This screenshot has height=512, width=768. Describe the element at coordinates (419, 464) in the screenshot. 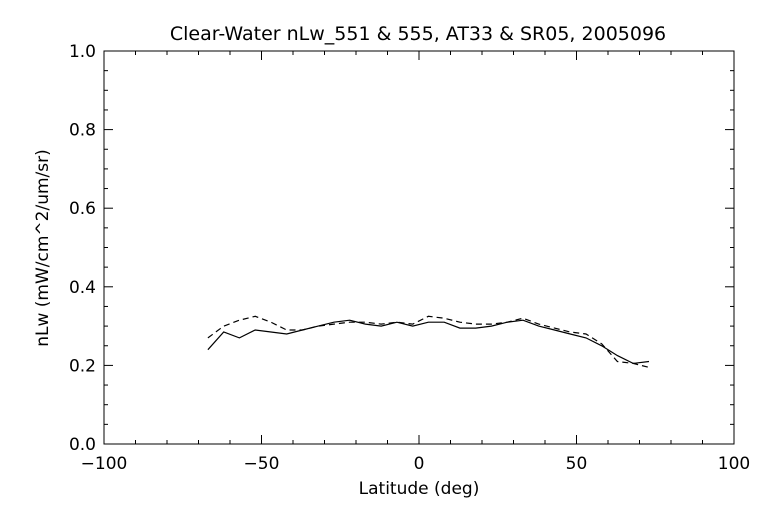

I see `x-tick-label: 0` at that location.